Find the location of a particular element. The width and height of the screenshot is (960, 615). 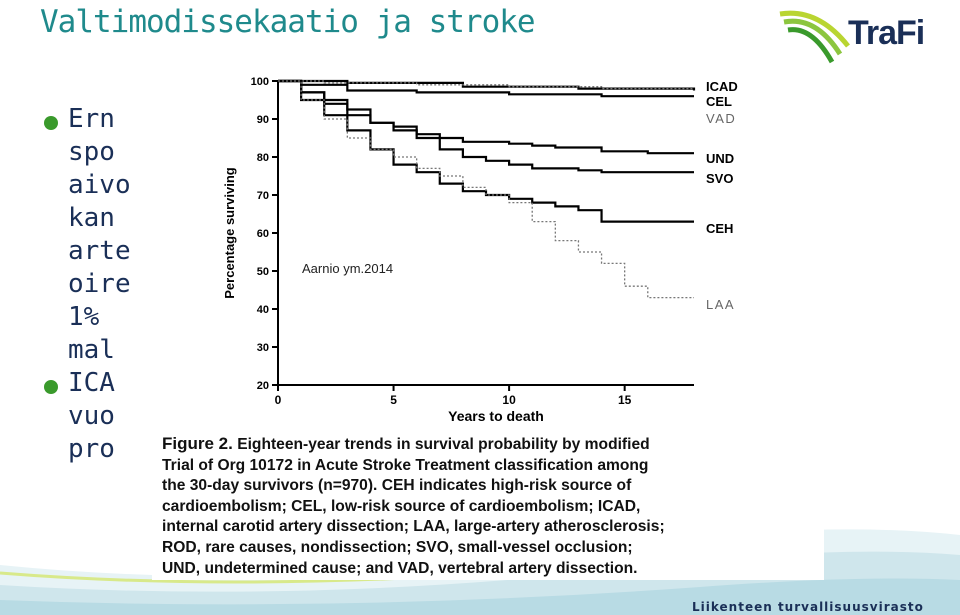

bullet-line: aivo is located at coordinates (99, 185).